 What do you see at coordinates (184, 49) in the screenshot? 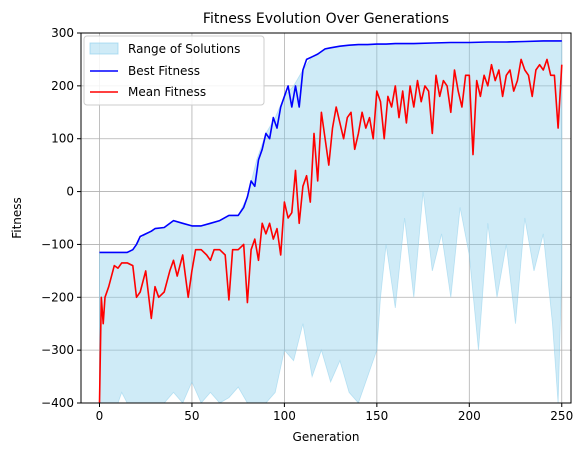
I see `legend-label-range: Range of Solutions` at bounding box center [184, 49].